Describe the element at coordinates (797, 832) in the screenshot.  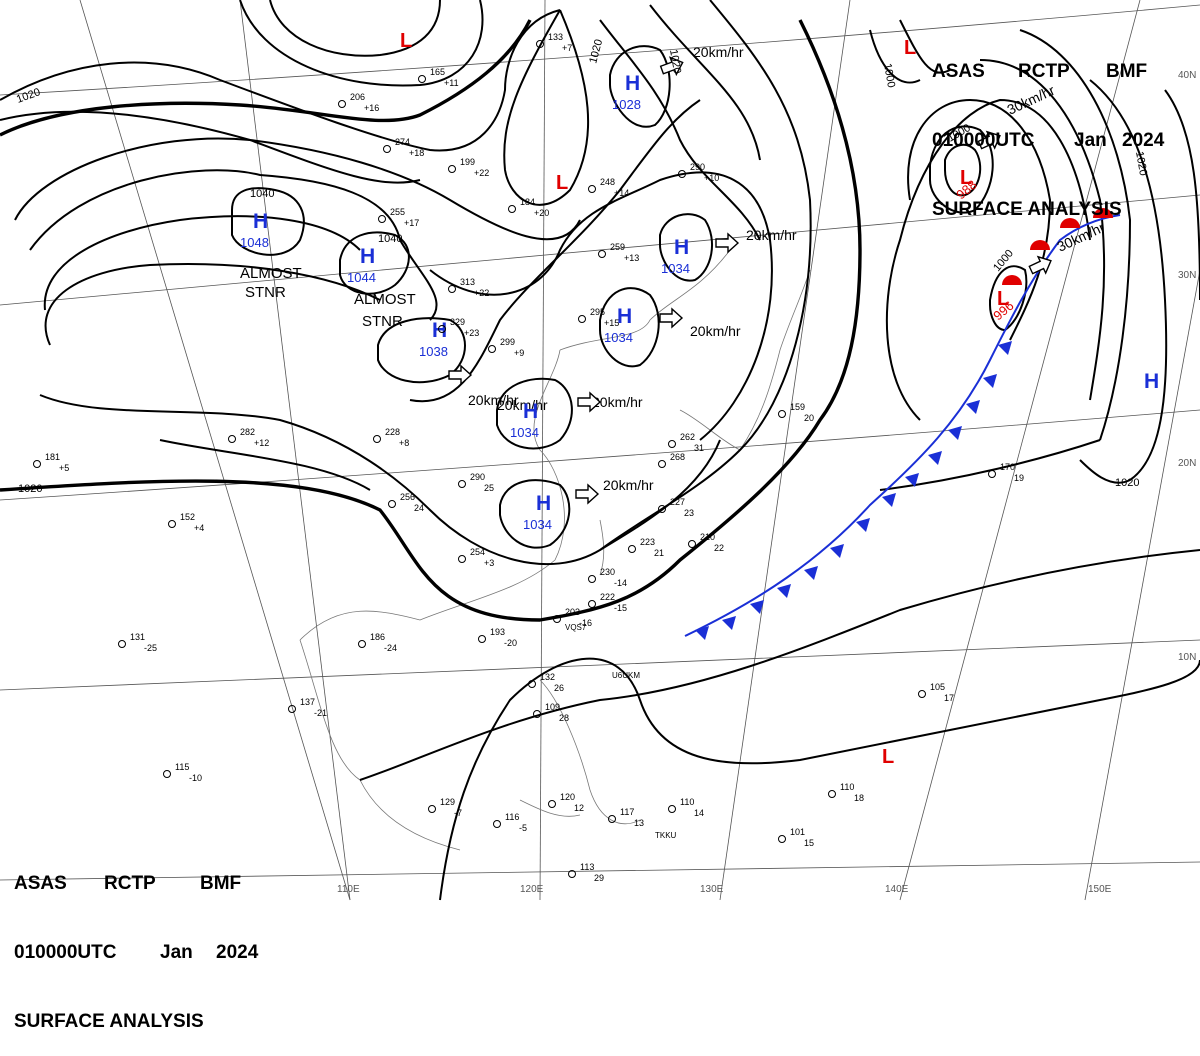
I see `station-value: 101` at that location.